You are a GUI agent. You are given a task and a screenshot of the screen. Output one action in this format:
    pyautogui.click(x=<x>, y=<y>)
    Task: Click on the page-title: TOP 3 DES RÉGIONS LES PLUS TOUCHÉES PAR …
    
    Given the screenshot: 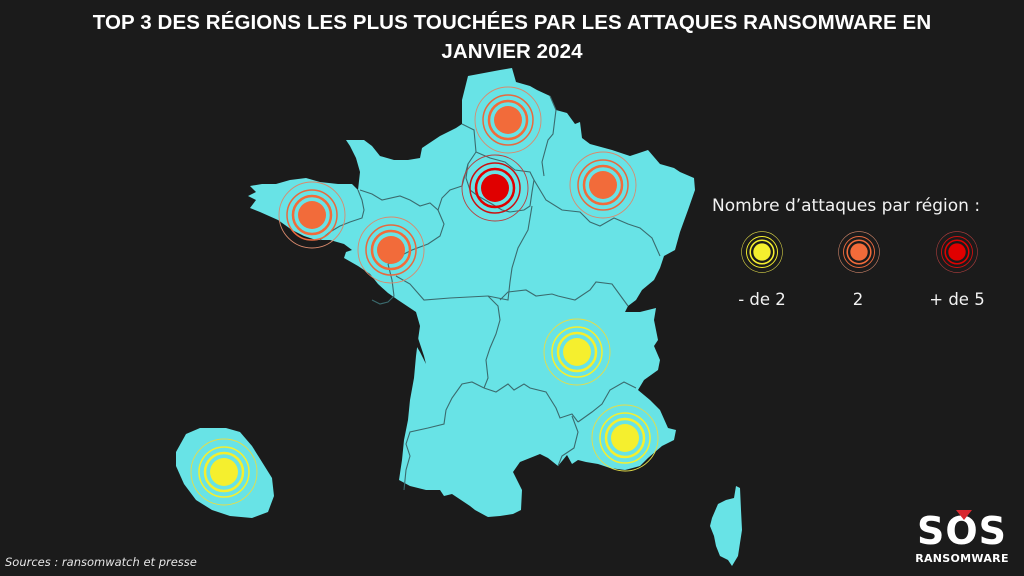 What is the action you would take?
    pyautogui.click(x=512, y=37)
    